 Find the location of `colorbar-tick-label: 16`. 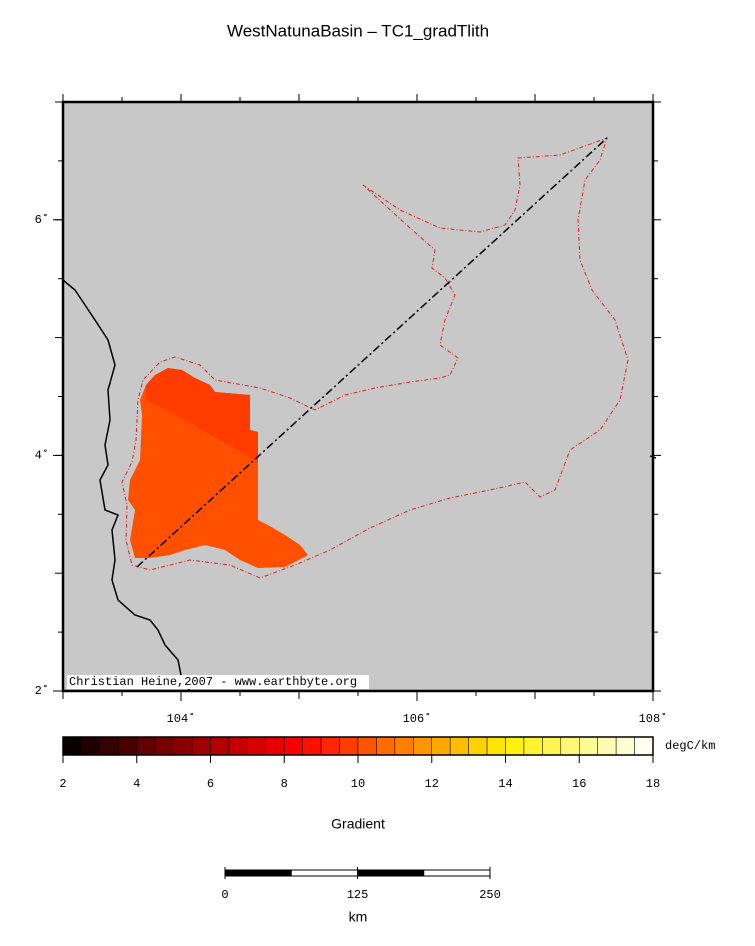

colorbar-tick-label: 16 is located at coordinates (579, 784).